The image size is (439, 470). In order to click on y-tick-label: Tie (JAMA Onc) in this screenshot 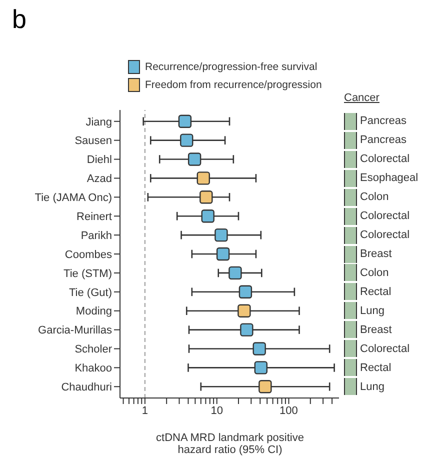, I will do `click(73, 198)`.